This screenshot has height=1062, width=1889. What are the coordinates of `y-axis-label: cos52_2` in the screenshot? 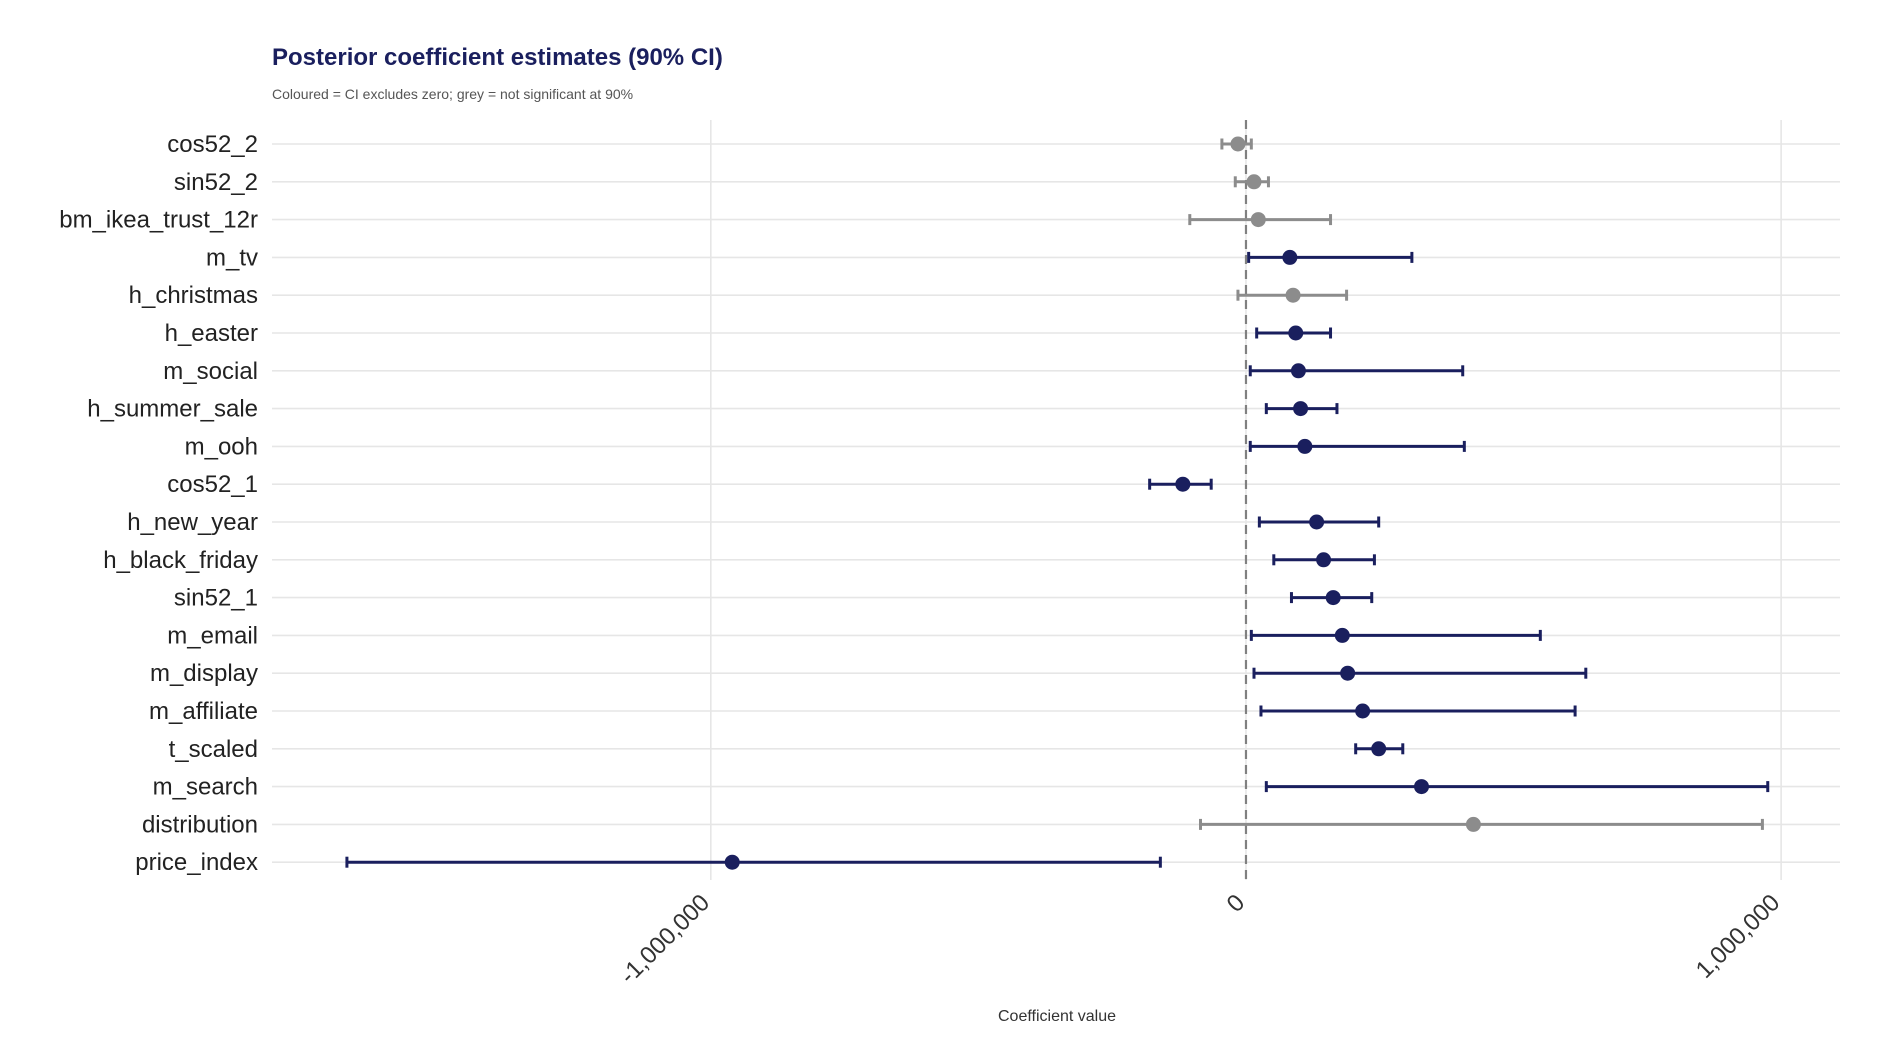 It's located at (212, 144).